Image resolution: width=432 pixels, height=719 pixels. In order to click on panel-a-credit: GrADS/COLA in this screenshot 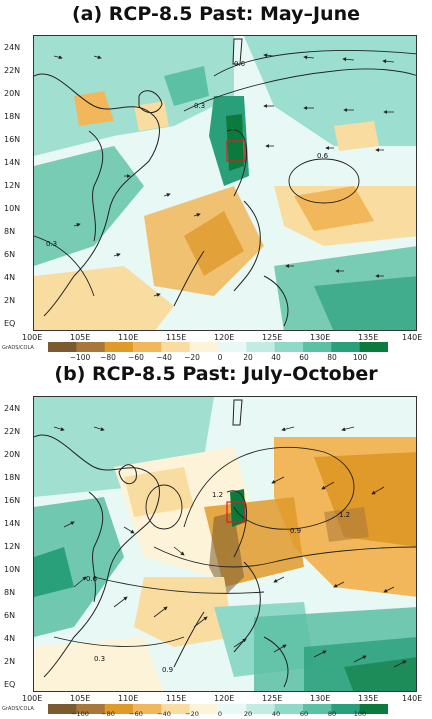, I will do `click(18, 348)`.